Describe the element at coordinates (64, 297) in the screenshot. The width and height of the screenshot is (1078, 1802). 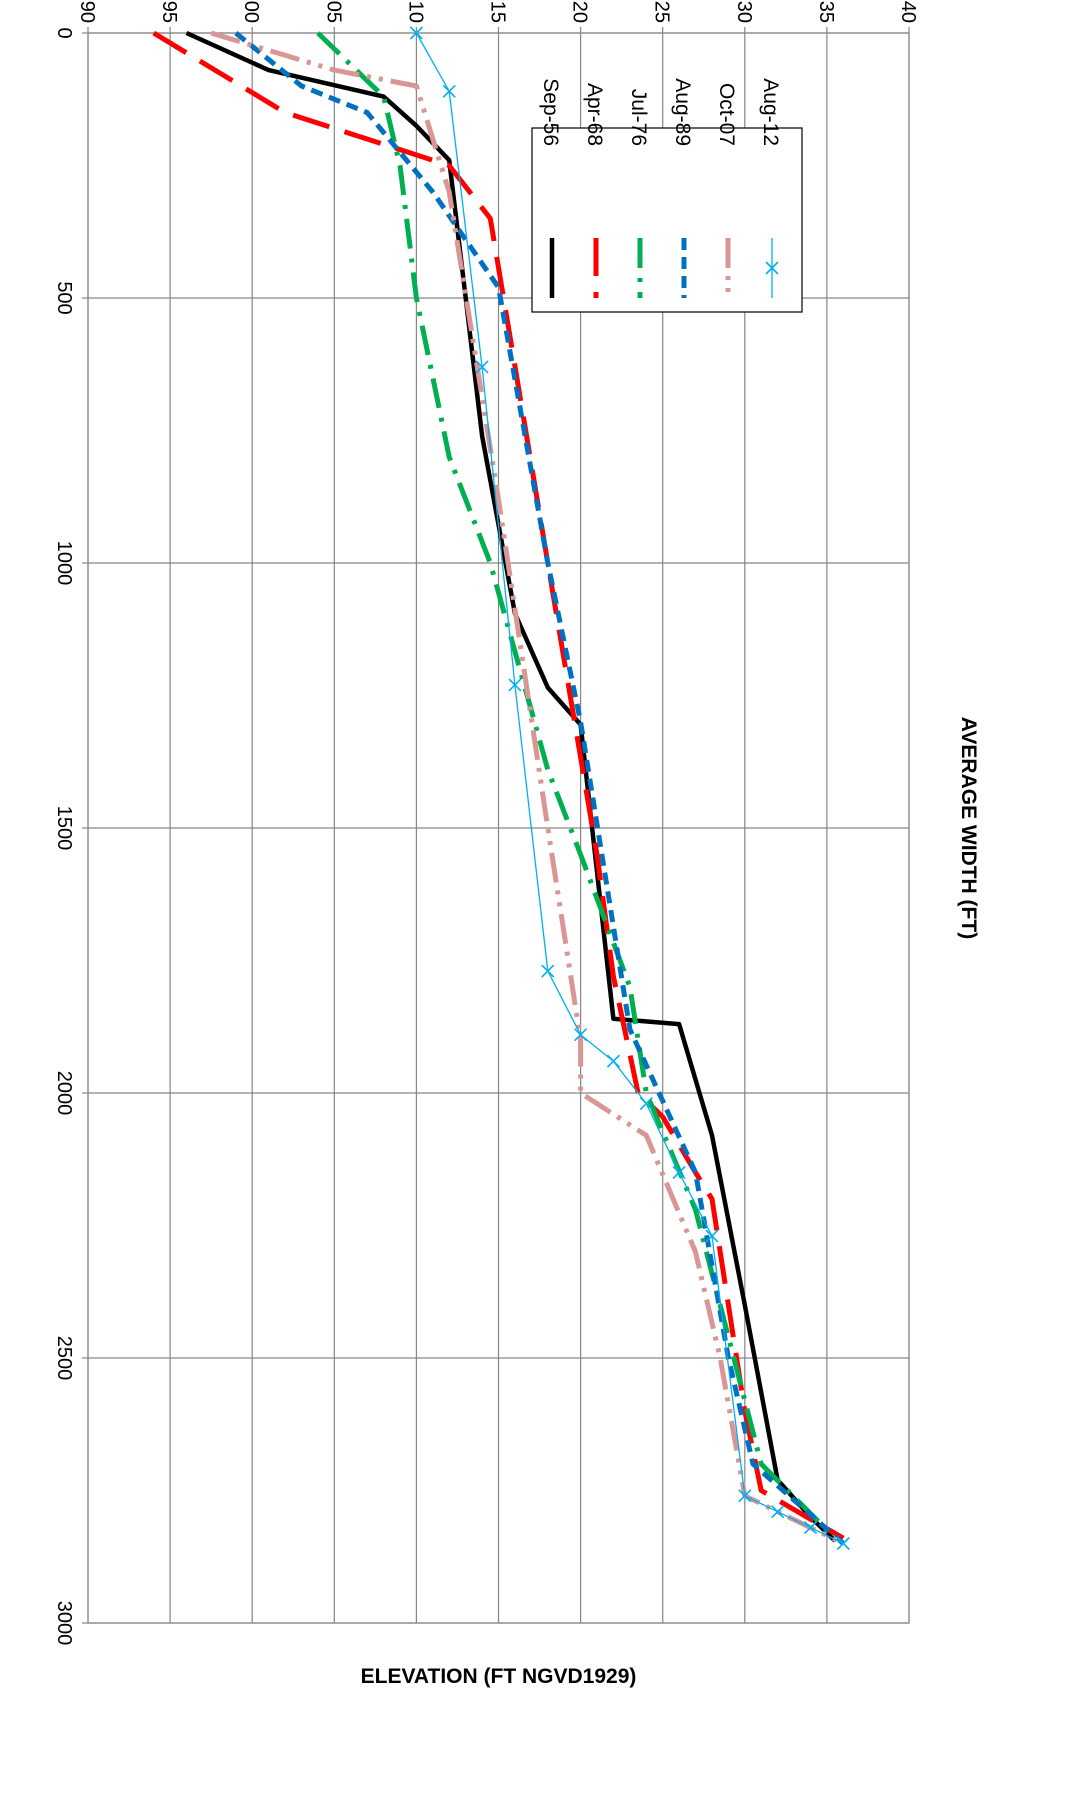
I see `x-tick-label: 500` at that location.